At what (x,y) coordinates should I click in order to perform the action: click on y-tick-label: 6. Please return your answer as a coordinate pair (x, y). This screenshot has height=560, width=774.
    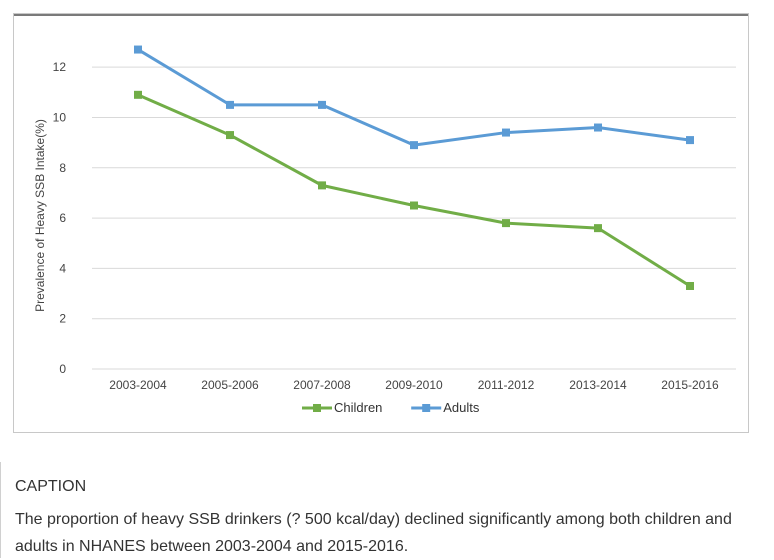
    Looking at the image, I should click on (62, 218).